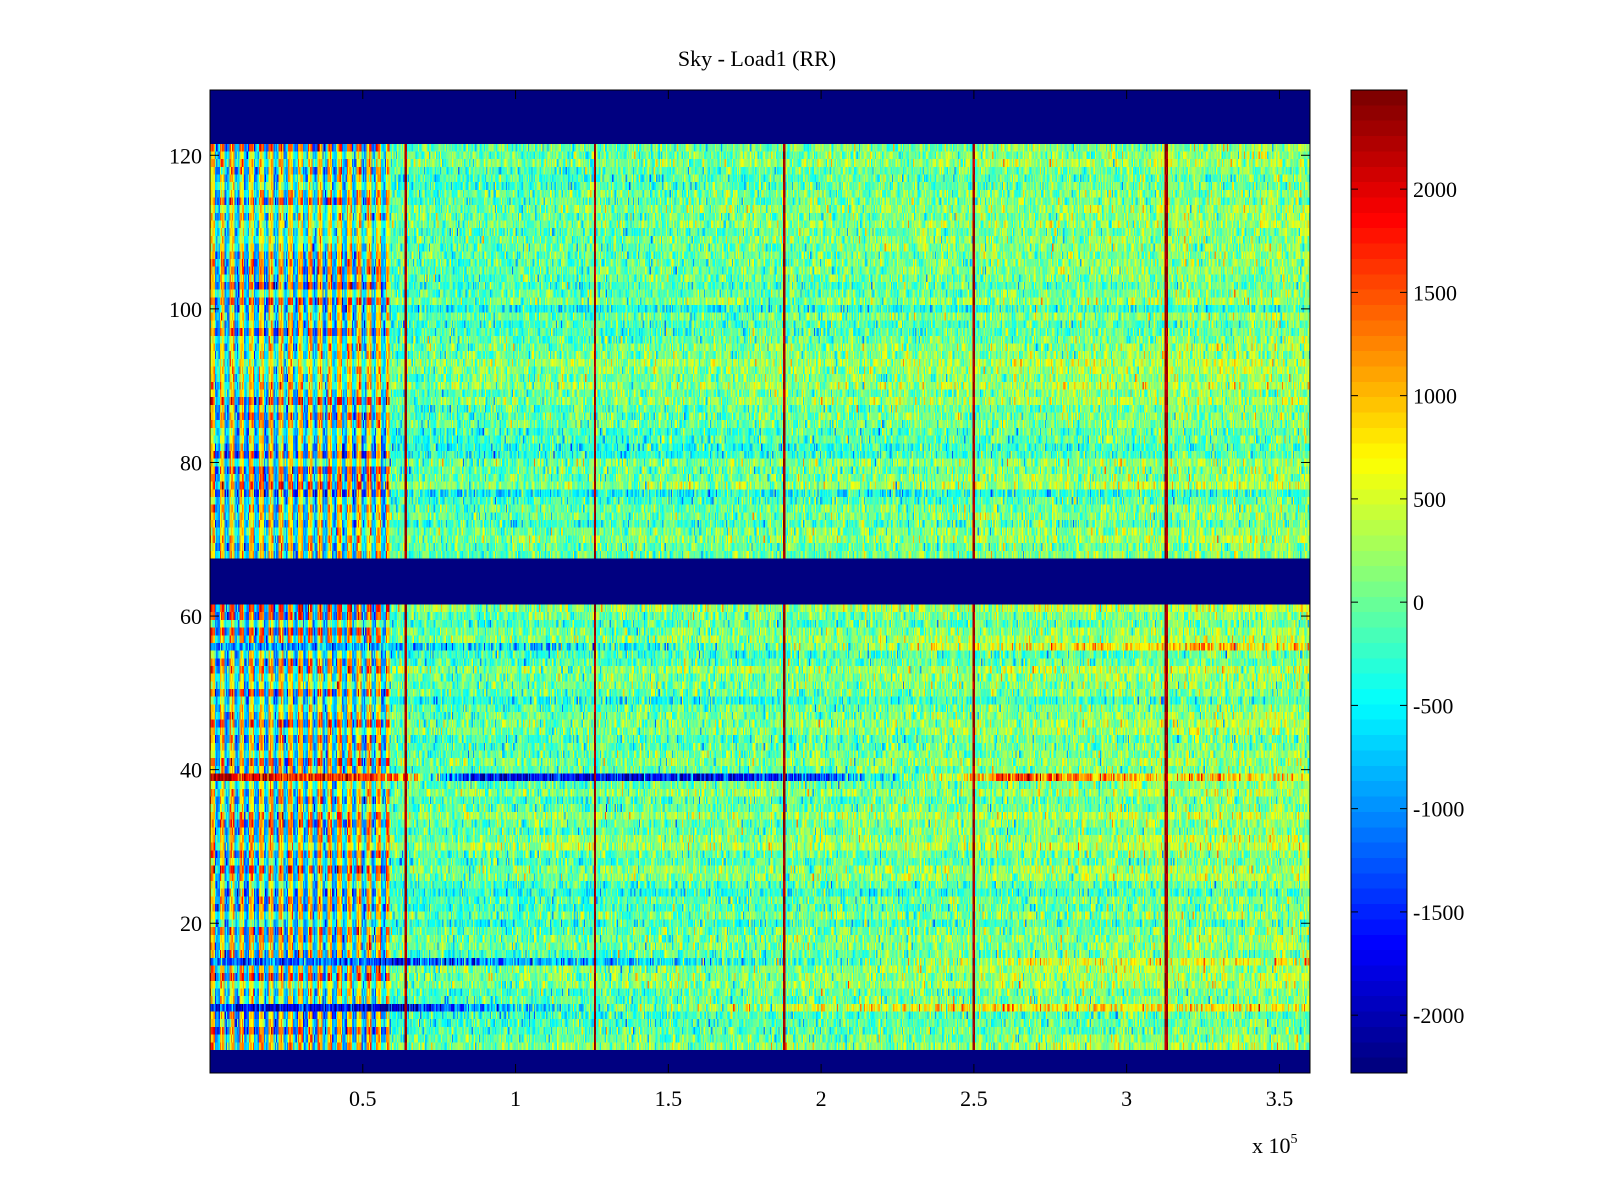  I want to click on x-tick-label: 1, so click(515, 1098).